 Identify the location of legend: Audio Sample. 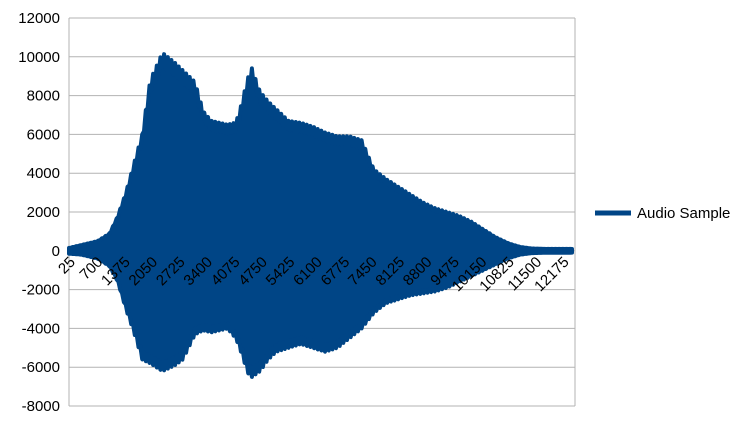
(662, 213).